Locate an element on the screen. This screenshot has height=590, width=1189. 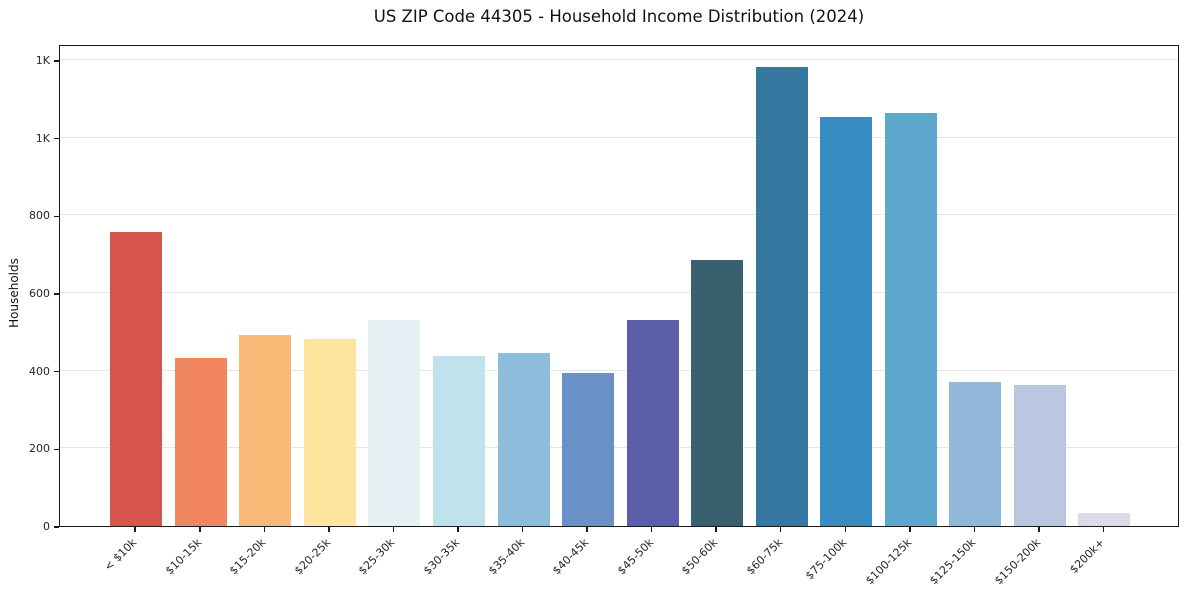
bar-25-30k is located at coordinates (394, 422).